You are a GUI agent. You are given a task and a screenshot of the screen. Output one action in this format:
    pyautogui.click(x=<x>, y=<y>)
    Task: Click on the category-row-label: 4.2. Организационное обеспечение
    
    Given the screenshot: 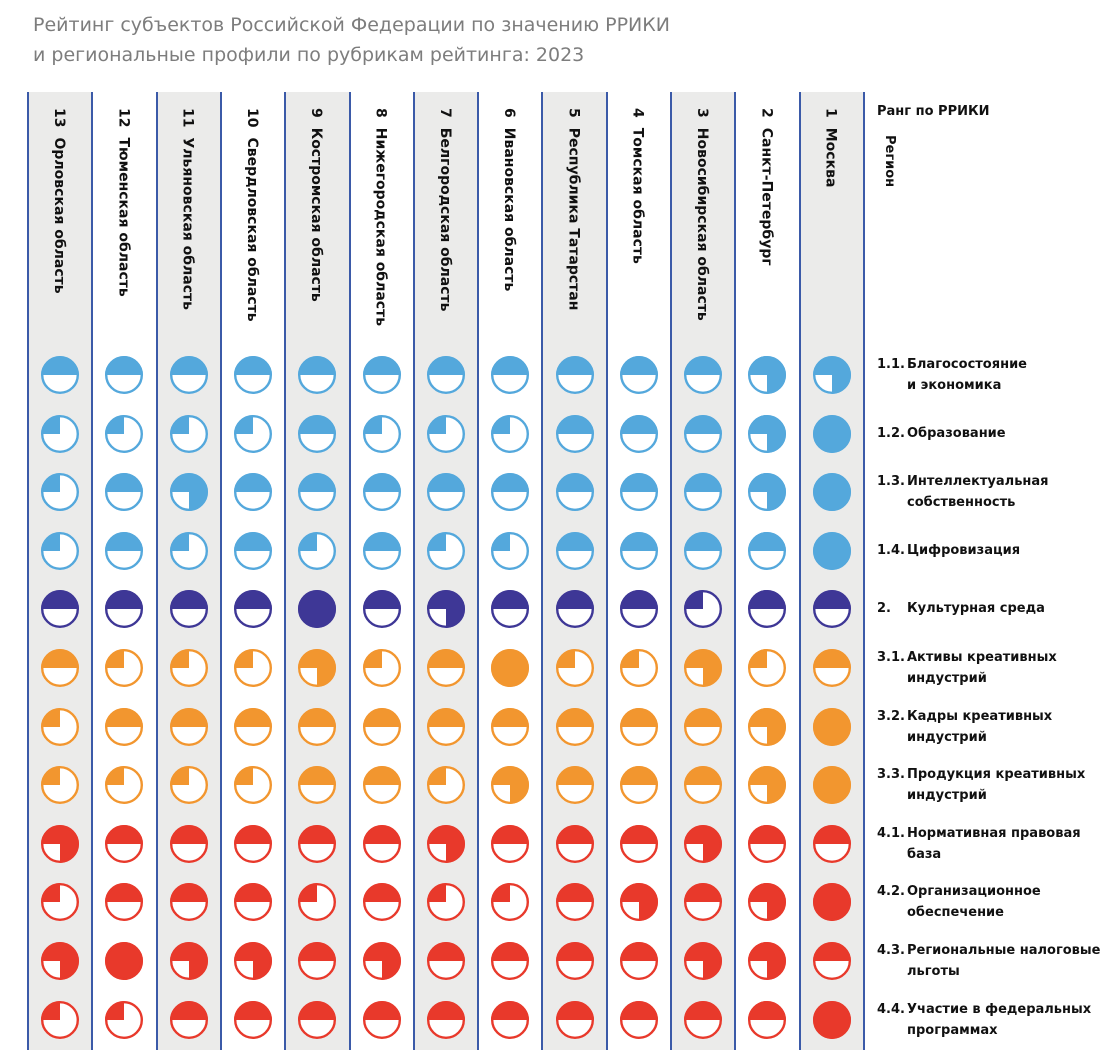 What is the action you would take?
    pyautogui.click(x=959, y=902)
    